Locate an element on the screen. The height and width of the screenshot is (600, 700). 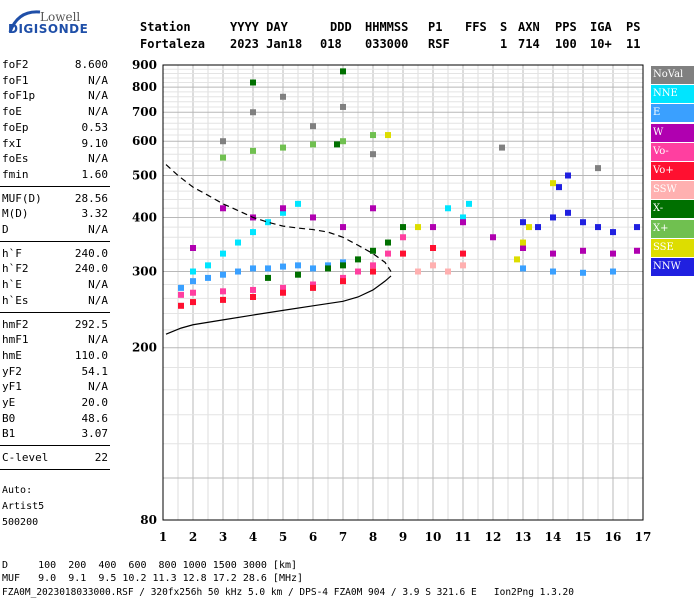
param-label: hmF2 is located at coordinates (15, 324).